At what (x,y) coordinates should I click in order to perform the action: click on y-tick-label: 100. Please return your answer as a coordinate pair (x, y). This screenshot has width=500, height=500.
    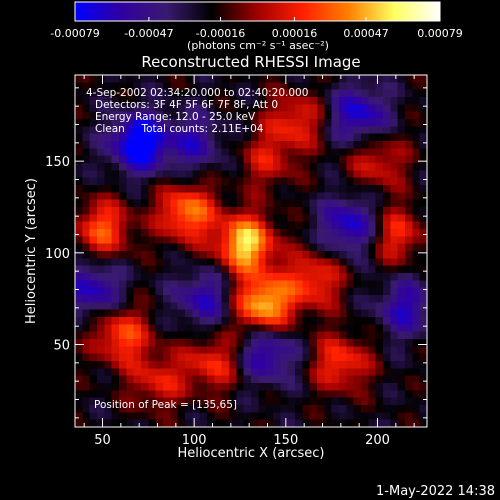
    Looking at the image, I should click on (57, 254).